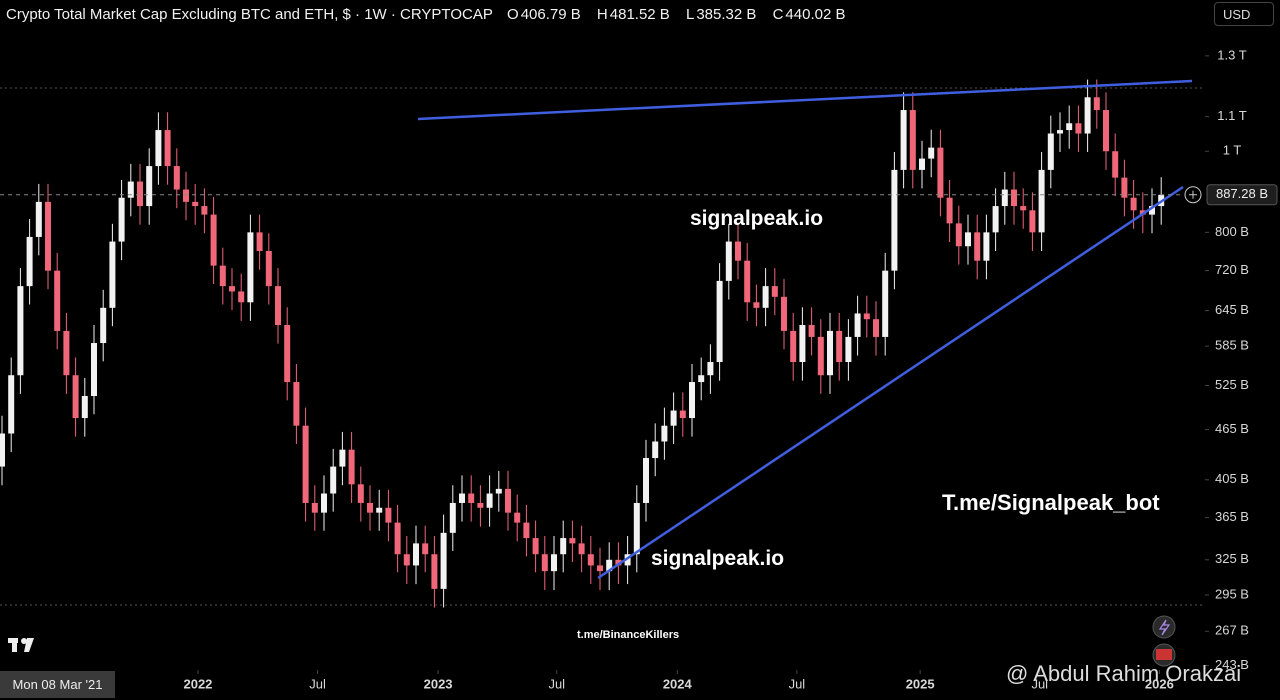 This screenshot has height=700, width=1280. Describe the element at coordinates (513, 14) in the screenshot. I see `stat-key: O` at that location.